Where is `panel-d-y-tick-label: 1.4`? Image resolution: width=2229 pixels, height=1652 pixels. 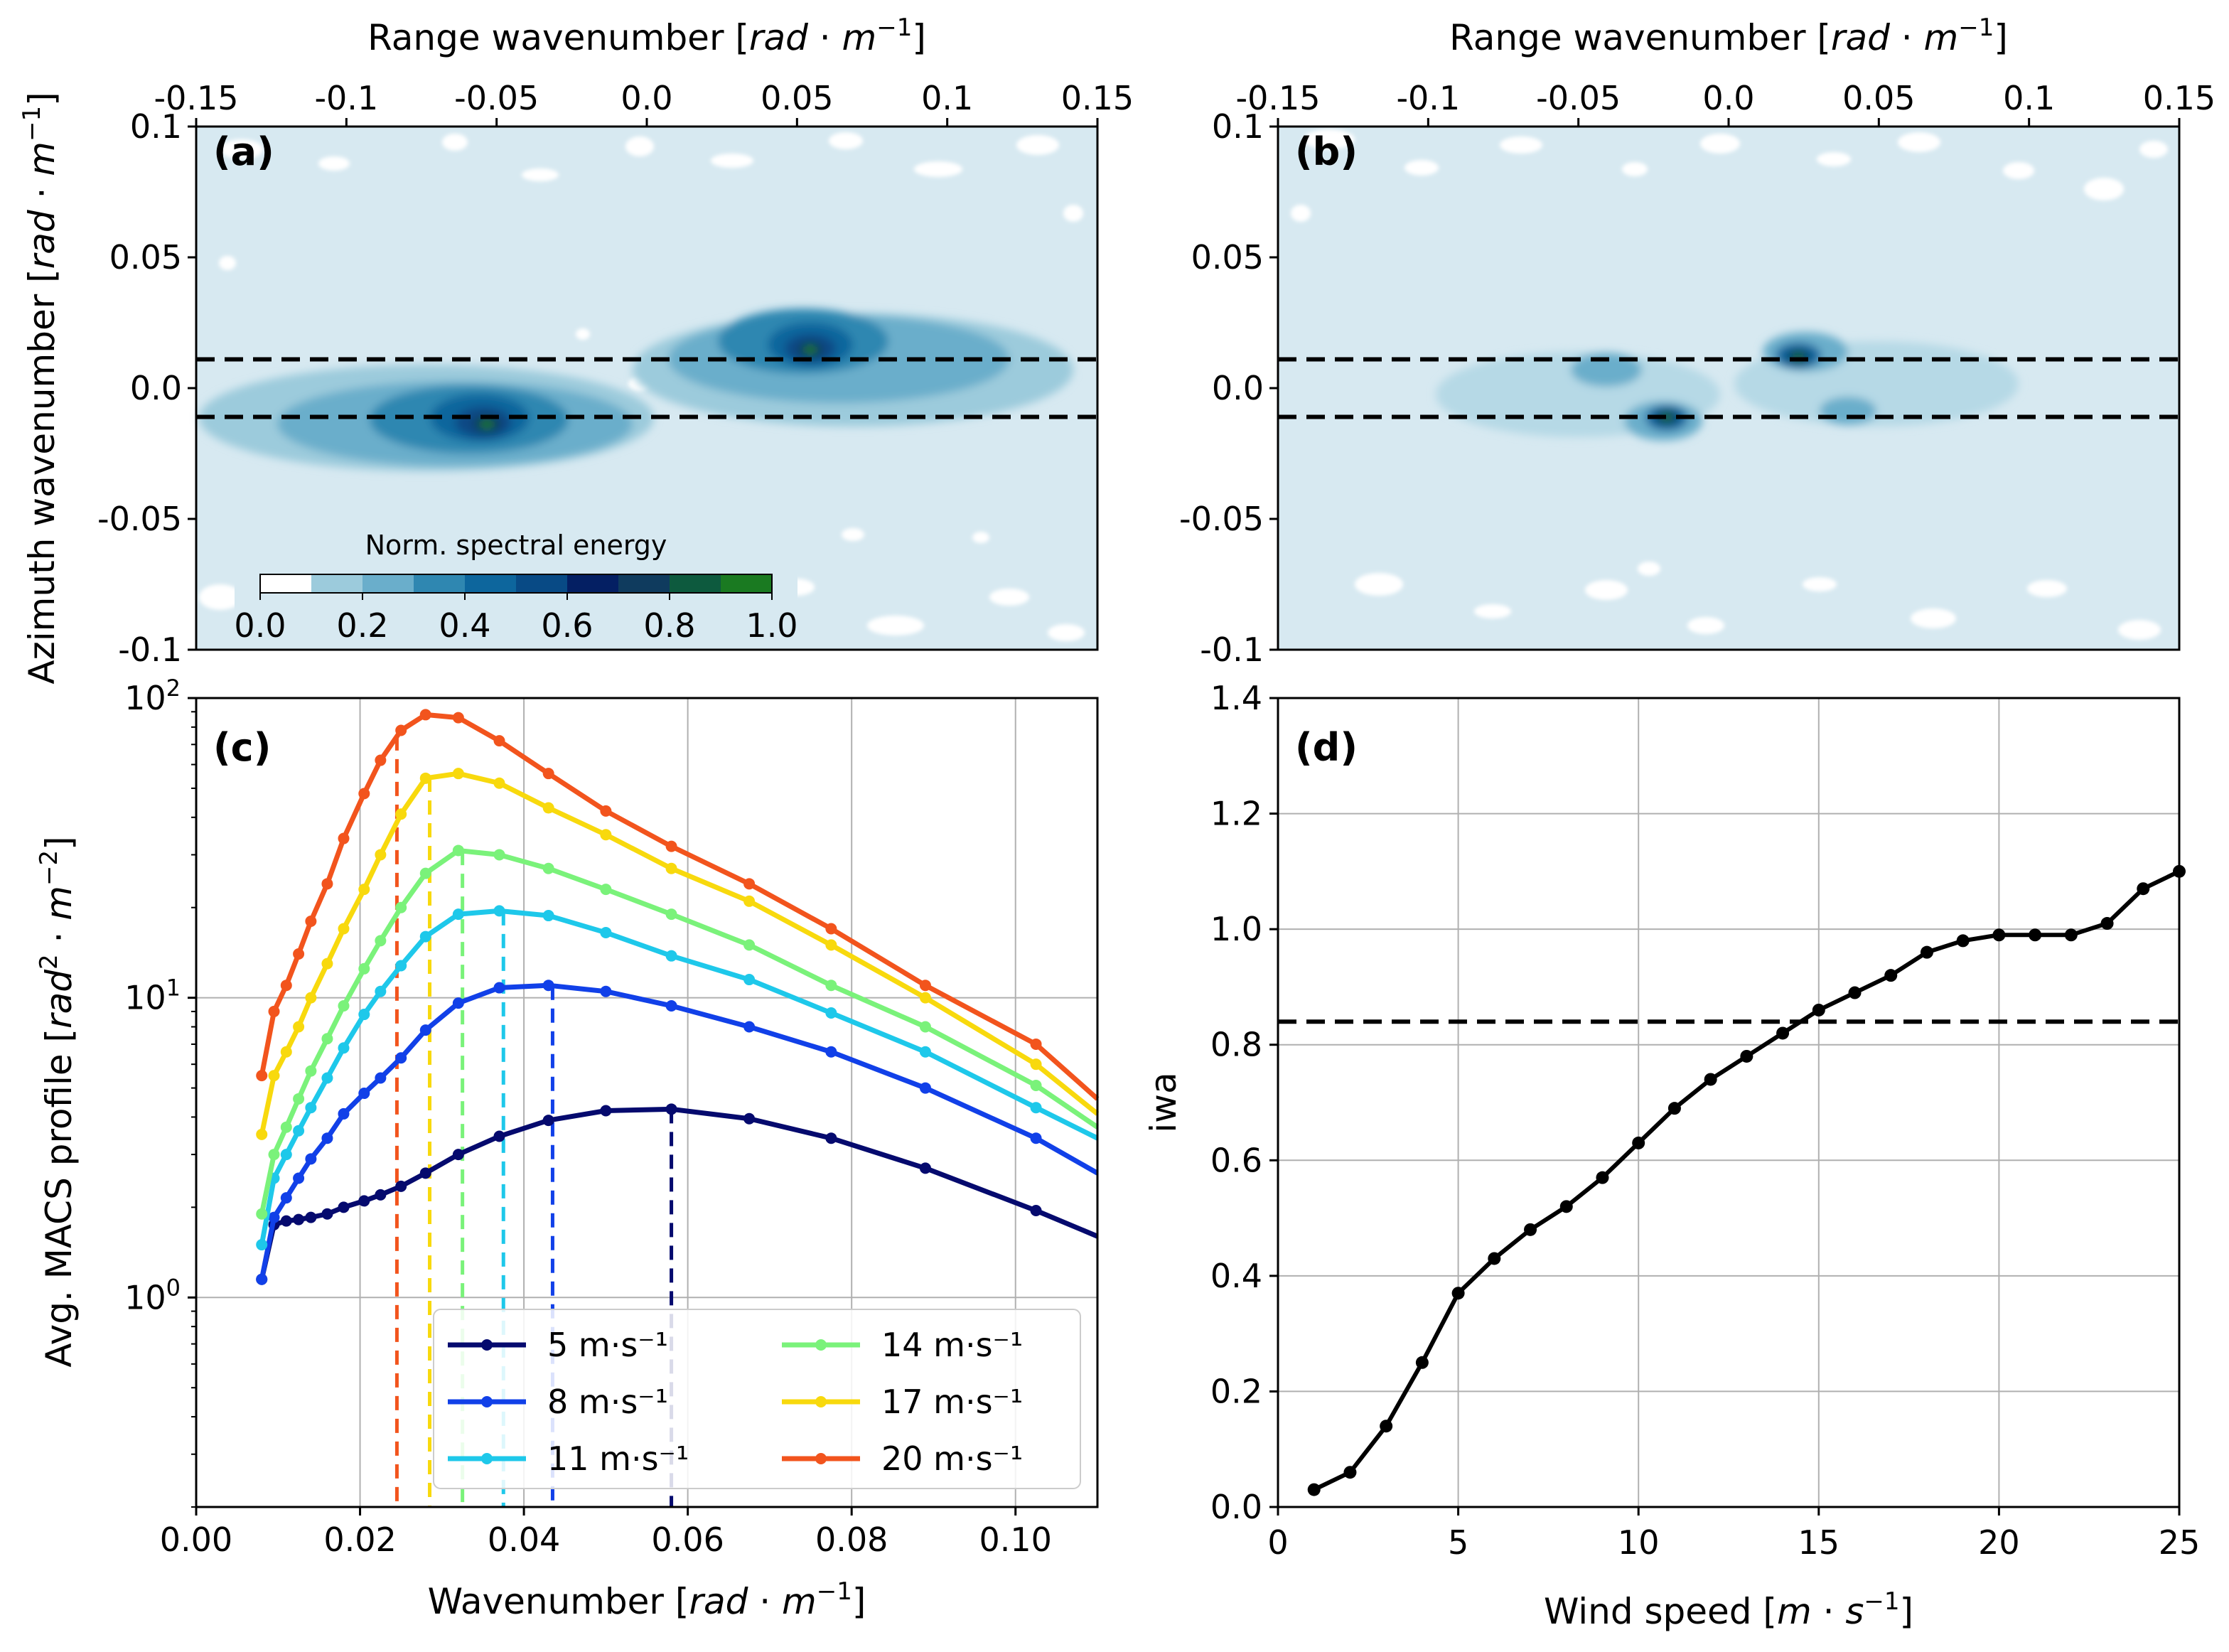
panel-d-y-tick-label: 1.4 is located at coordinates (1236, 698).